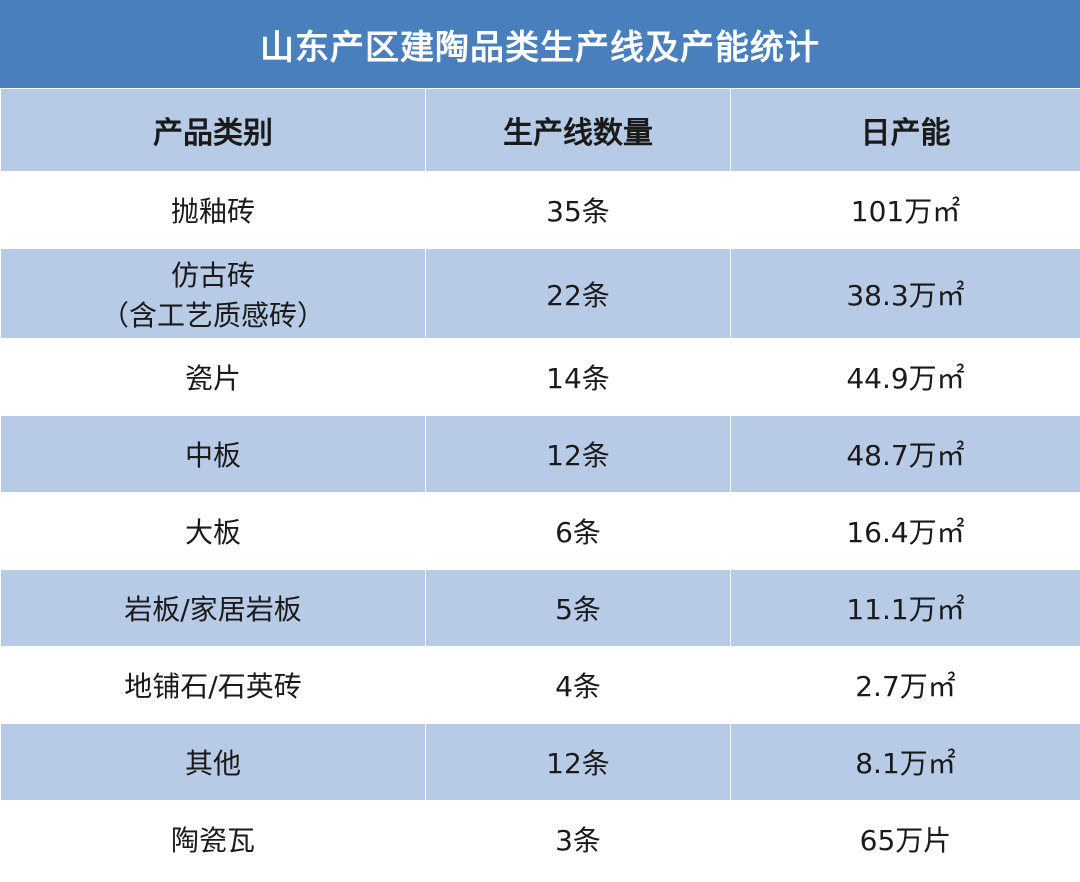  What do you see at coordinates (905, 130) in the screenshot?
I see `header-daily-capacity: 日产能` at bounding box center [905, 130].